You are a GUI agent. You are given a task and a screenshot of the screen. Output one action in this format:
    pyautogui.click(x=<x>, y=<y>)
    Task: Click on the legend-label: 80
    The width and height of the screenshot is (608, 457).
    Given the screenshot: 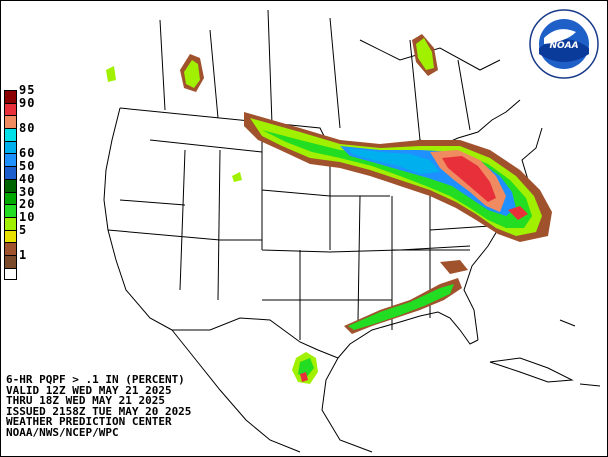 What is the action you would take?
    pyautogui.click(x=27, y=128)
    